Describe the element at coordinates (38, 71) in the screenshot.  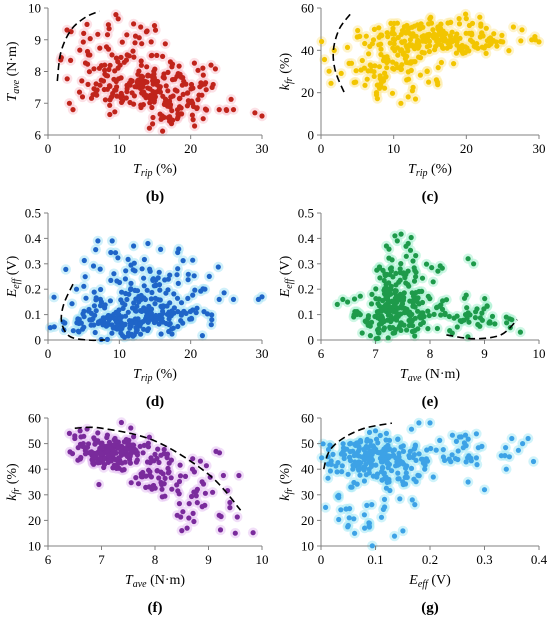
I see `y-tick-label: 8` at that location.